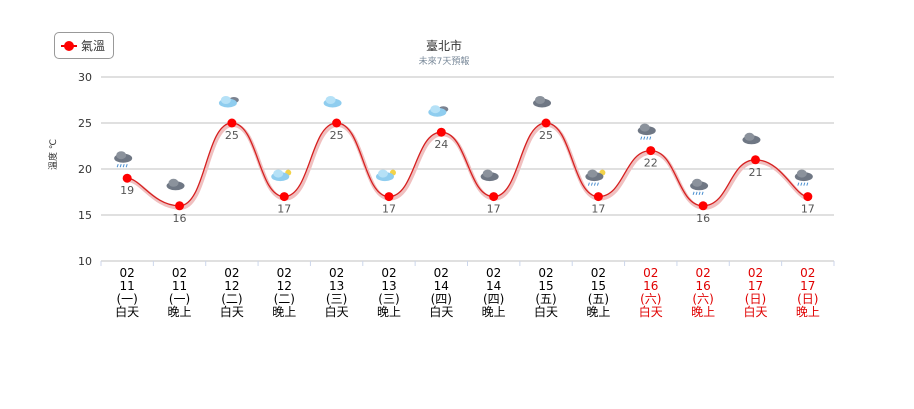 The width and height of the screenshot is (914, 409). What do you see at coordinates (93, 46) in the screenshot?
I see `legend-label: 氣溫` at bounding box center [93, 46].